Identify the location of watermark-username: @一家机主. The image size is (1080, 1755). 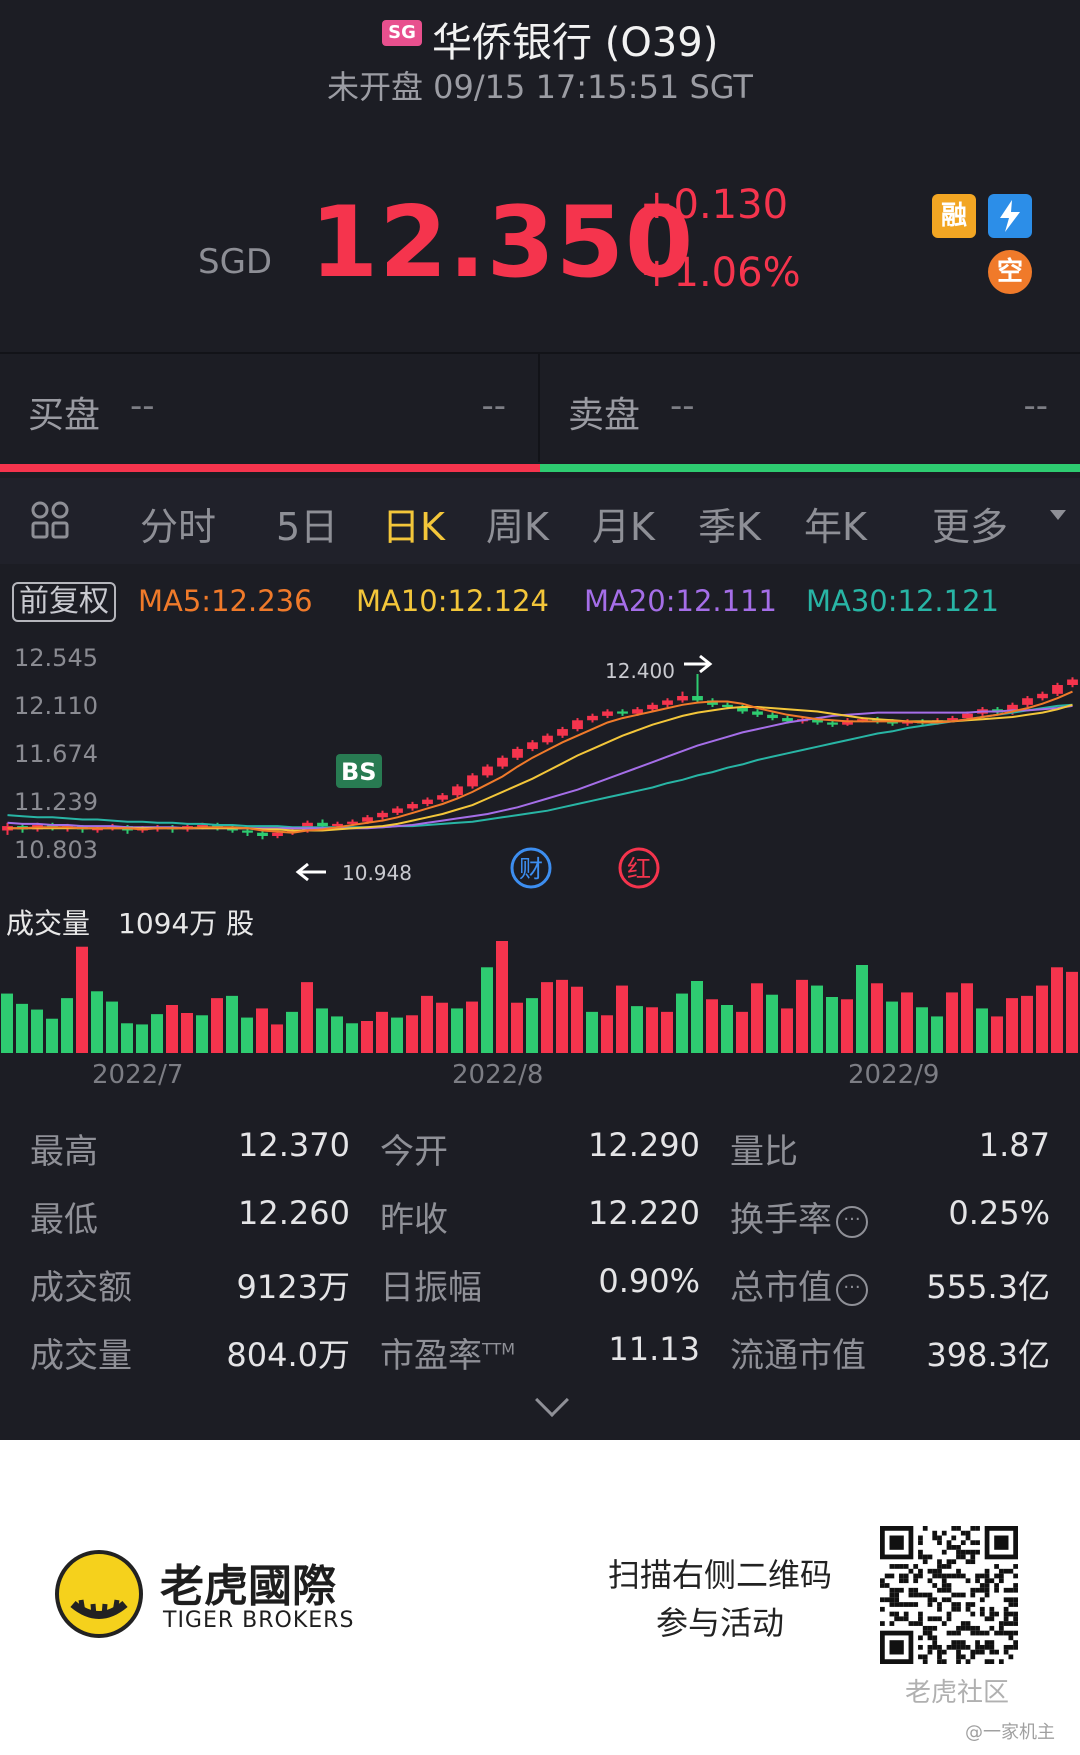
(1010, 1732).